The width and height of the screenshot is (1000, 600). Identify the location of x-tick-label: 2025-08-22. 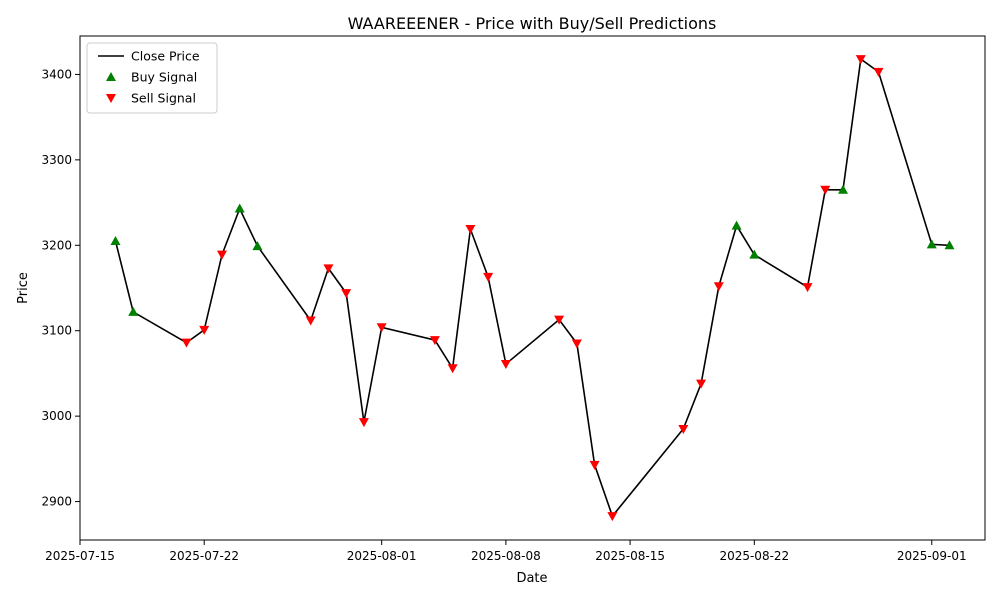
(754, 556).